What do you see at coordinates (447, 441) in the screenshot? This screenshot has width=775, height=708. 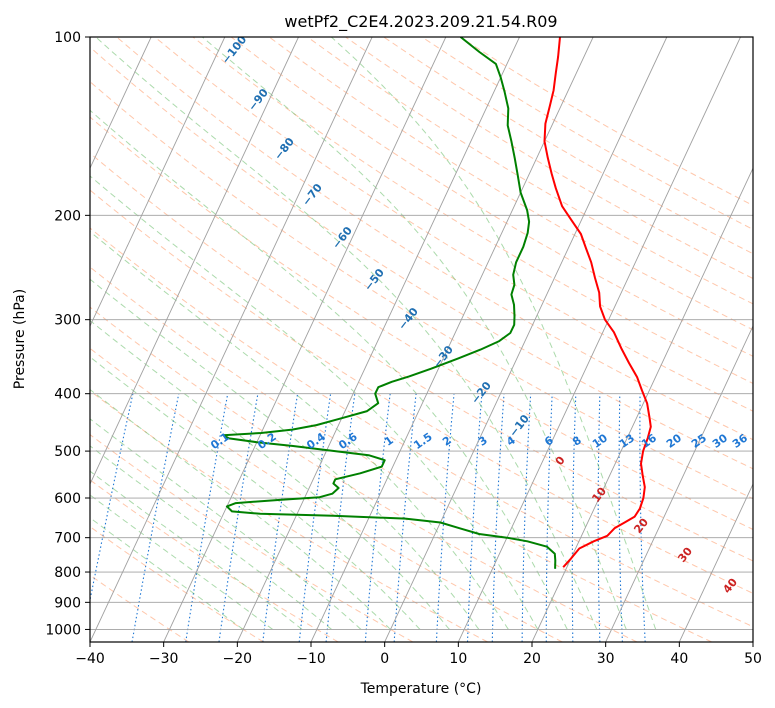 I see `mixing-ratio-label: 2` at bounding box center [447, 441].